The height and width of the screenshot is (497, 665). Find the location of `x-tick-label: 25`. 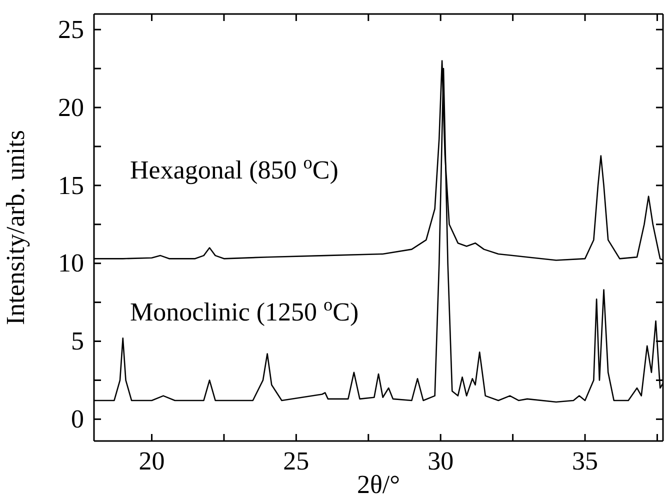

x-tick-label: 25 is located at coordinates (296, 461).